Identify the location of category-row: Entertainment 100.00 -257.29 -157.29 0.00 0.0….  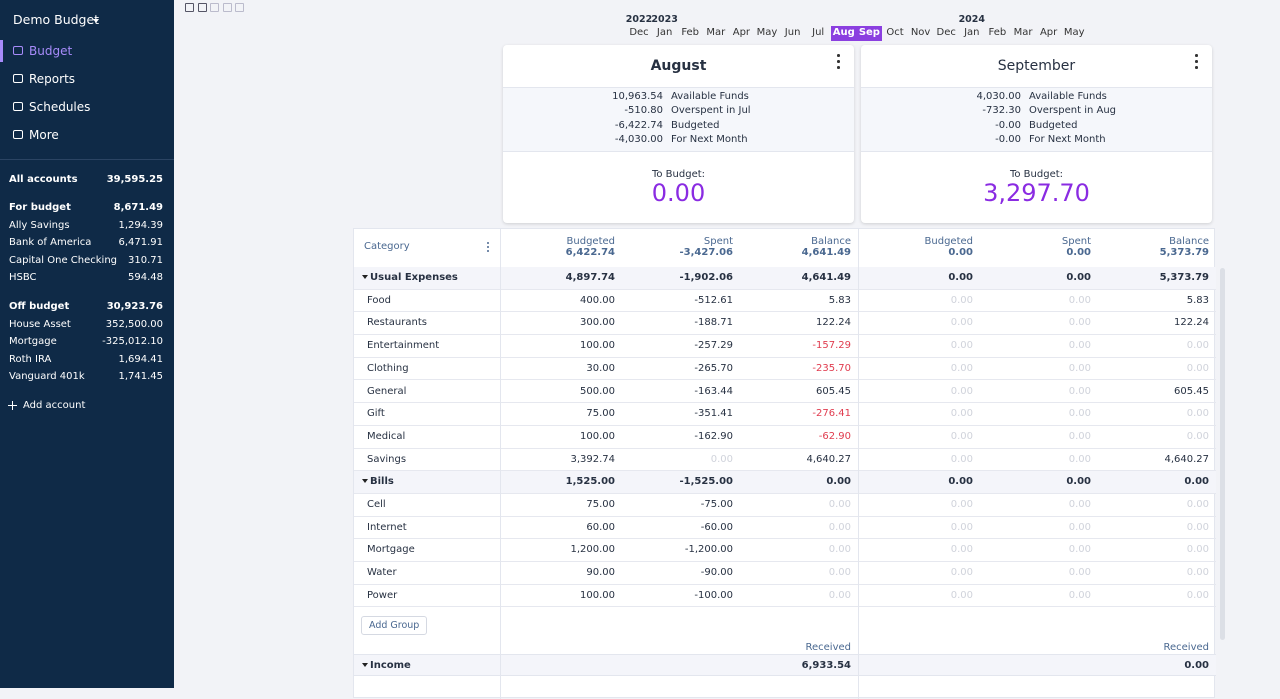
(785, 346).